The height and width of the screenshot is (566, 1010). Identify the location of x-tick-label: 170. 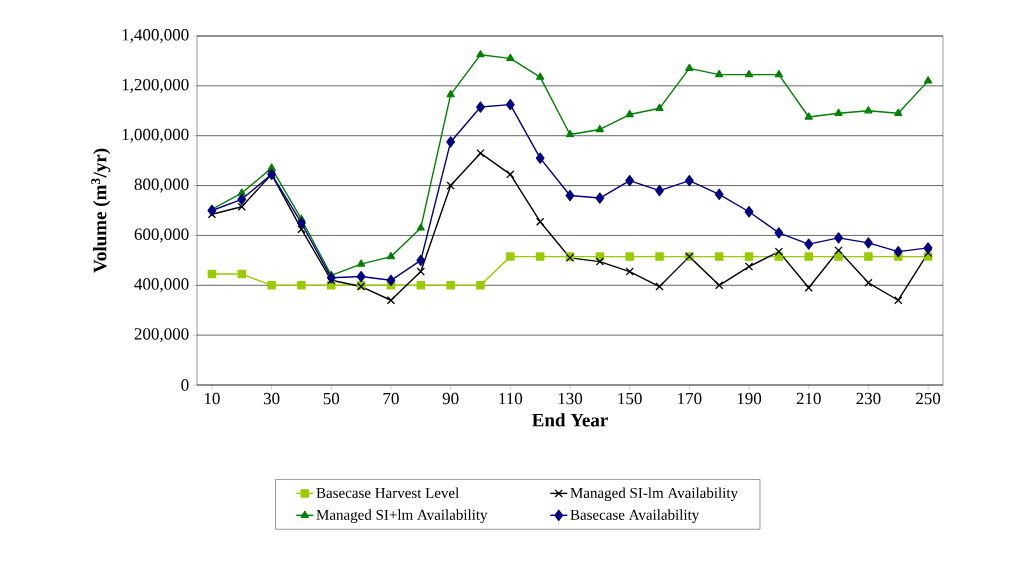
(690, 398).